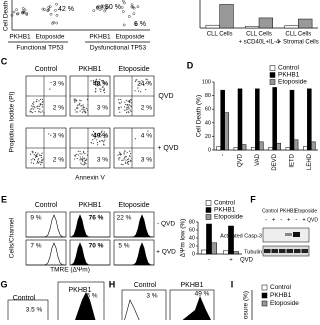  I want to click on y-axis-label: Cell Death (%), so click(199, 116).